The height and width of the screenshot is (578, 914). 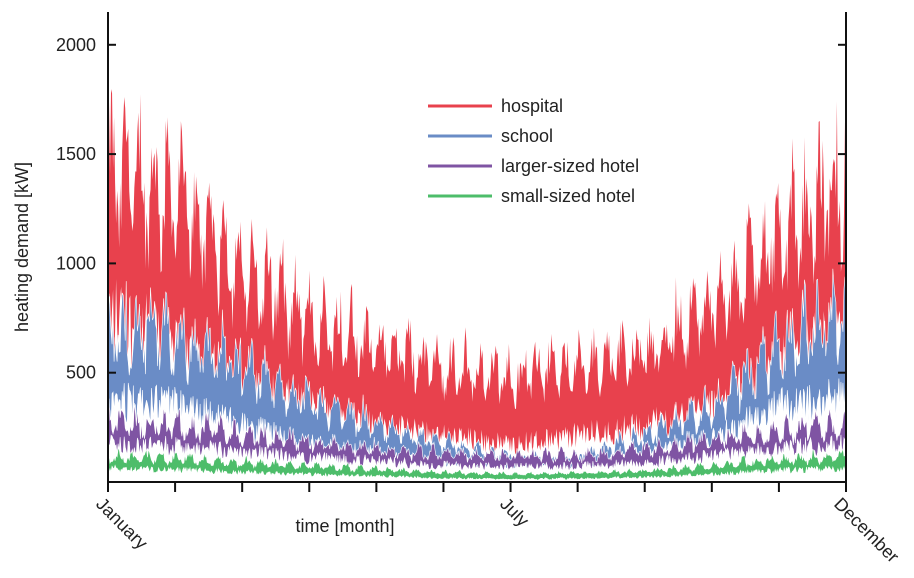 What do you see at coordinates (514, 512) in the screenshot?
I see `x-tick-label: July` at bounding box center [514, 512].